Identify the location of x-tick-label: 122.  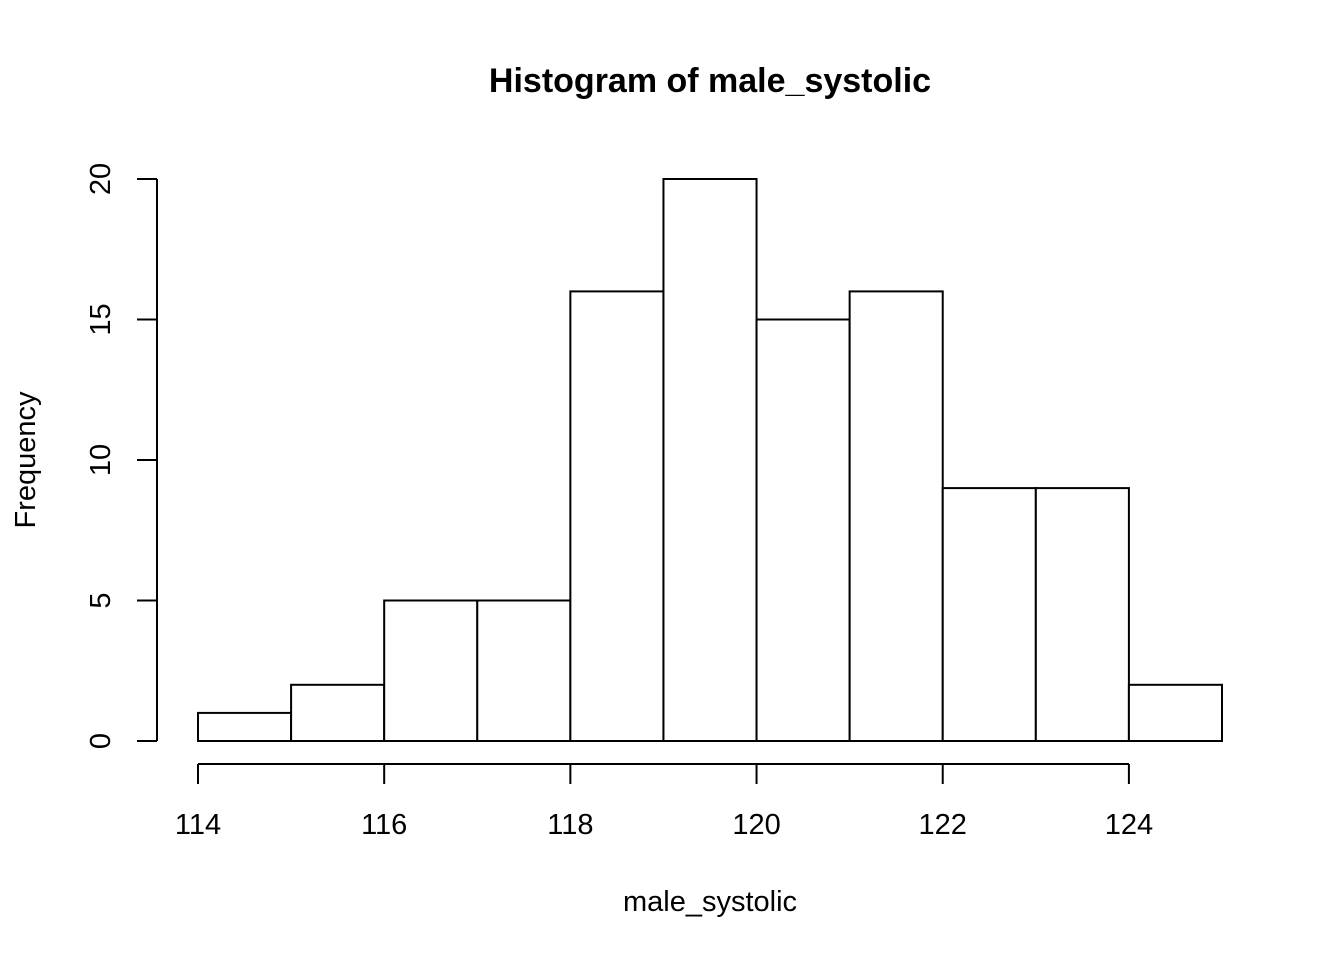
(943, 825).